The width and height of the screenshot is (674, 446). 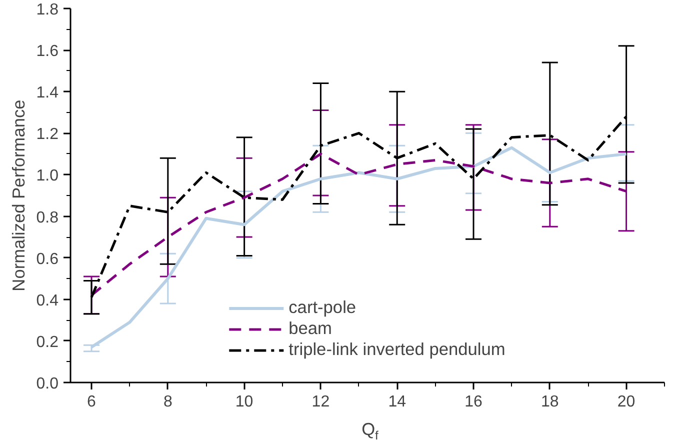 What do you see at coordinates (626, 402) in the screenshot?
I see `x-tick-label: 20` at bounding box center [626, 402].